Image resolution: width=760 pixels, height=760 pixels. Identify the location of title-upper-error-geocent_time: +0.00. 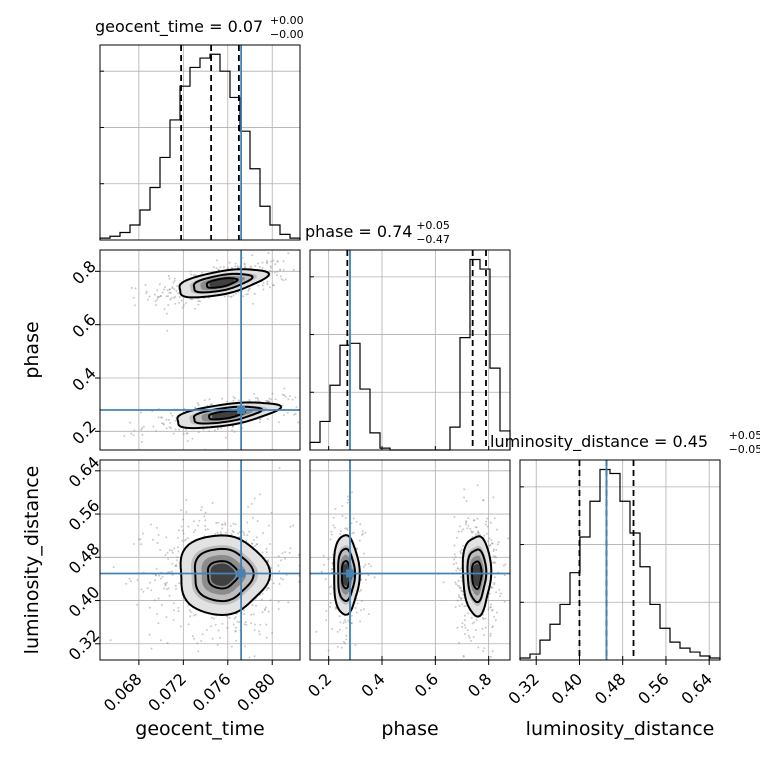
(287, 20).